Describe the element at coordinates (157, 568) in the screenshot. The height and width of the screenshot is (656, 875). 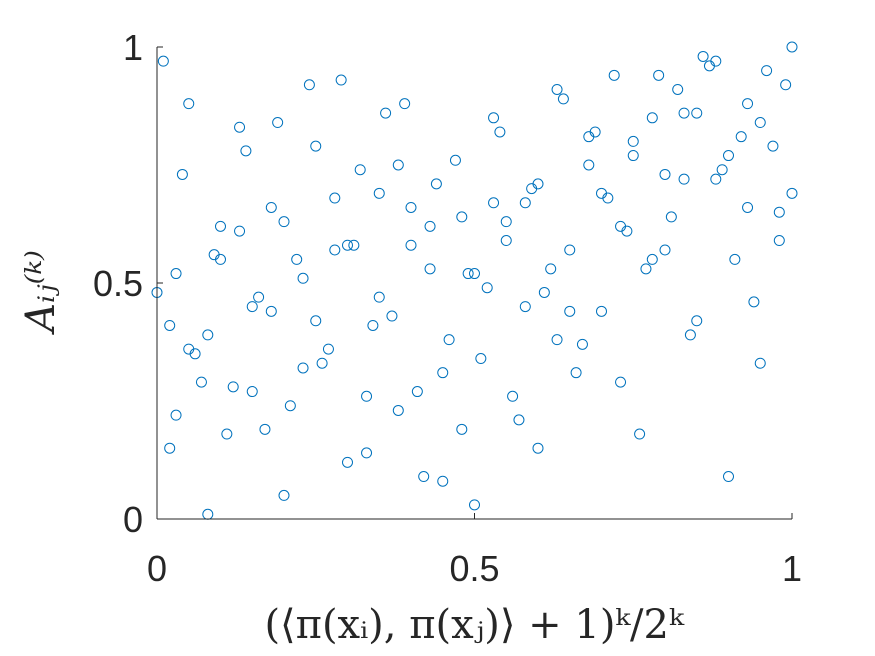
I see `x-tick-label: 0` at that location.